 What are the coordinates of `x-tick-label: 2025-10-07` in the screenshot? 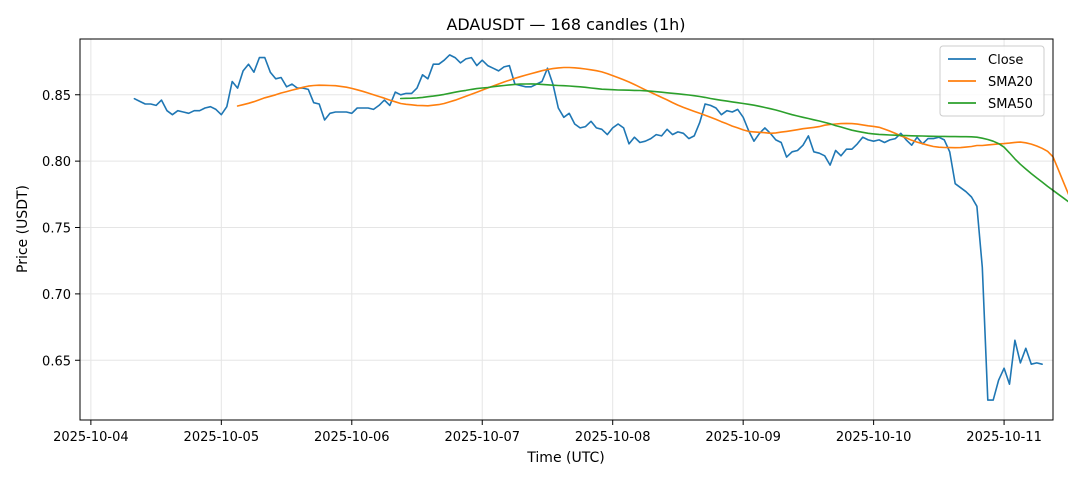 It's located at (482, 437).